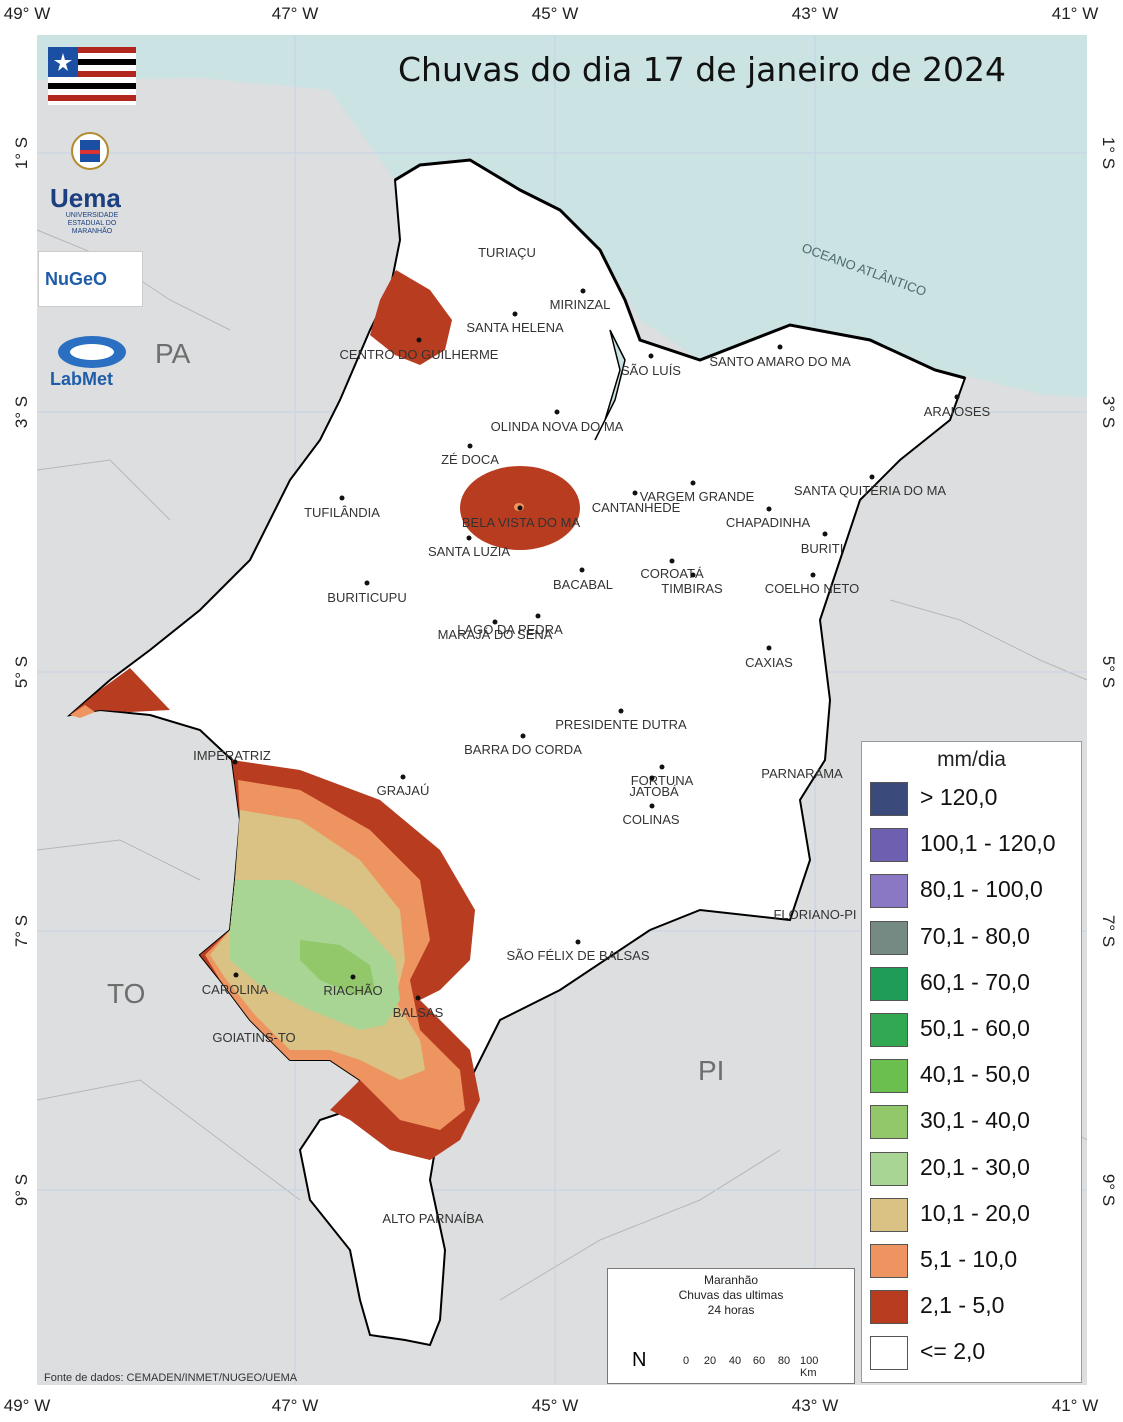 This screenshot has width=1123, height=1422. Describe the element at coordinates (686, 1361) in the screenshot. I see `scale-label-0: 0` at that location.